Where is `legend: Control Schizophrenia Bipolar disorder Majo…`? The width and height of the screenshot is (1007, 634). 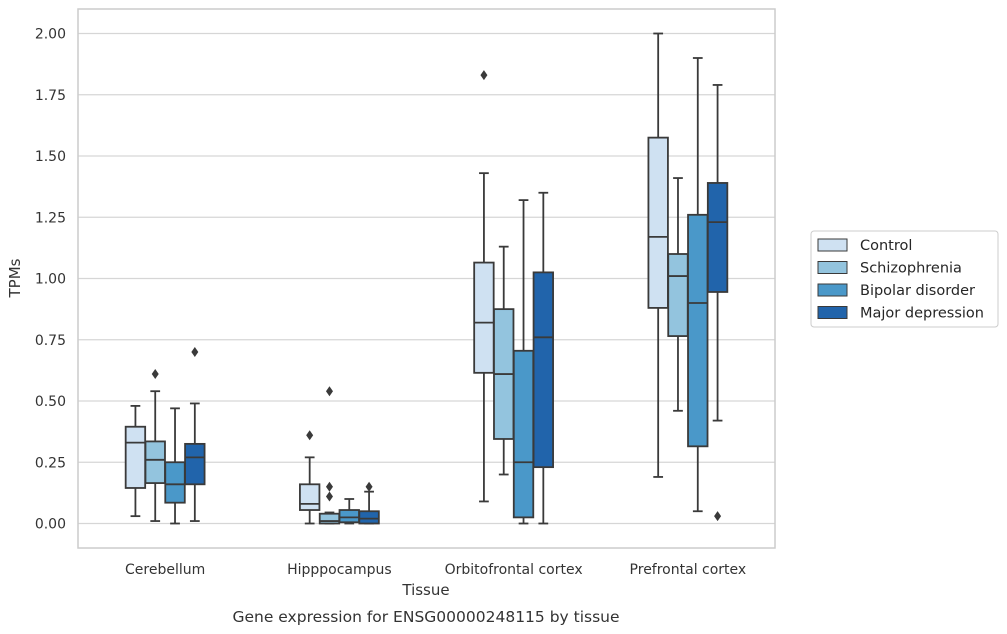 legend: Control Schizophrenia Bipolar disorder Majo… is located at coordinates (904, 279).